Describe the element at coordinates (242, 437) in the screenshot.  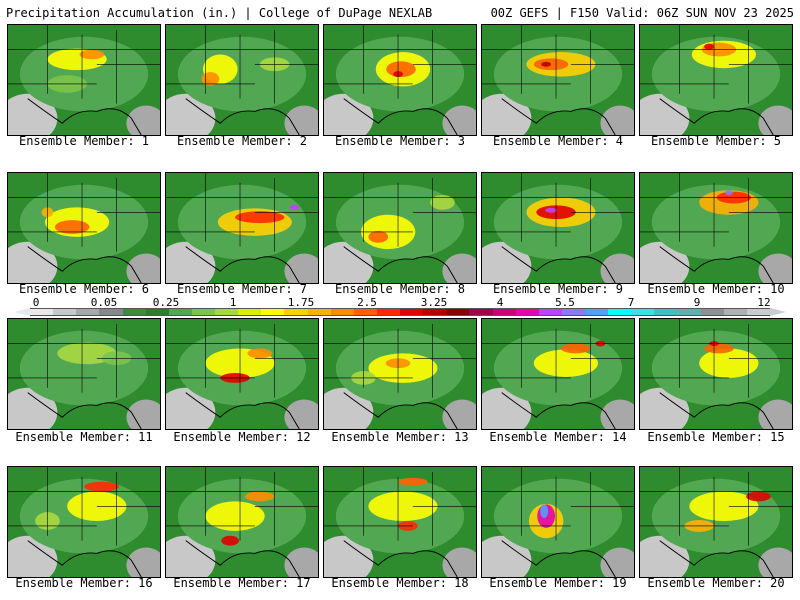
I see `ensemble-member-label-12: Ensemble Member: 12` at that location.